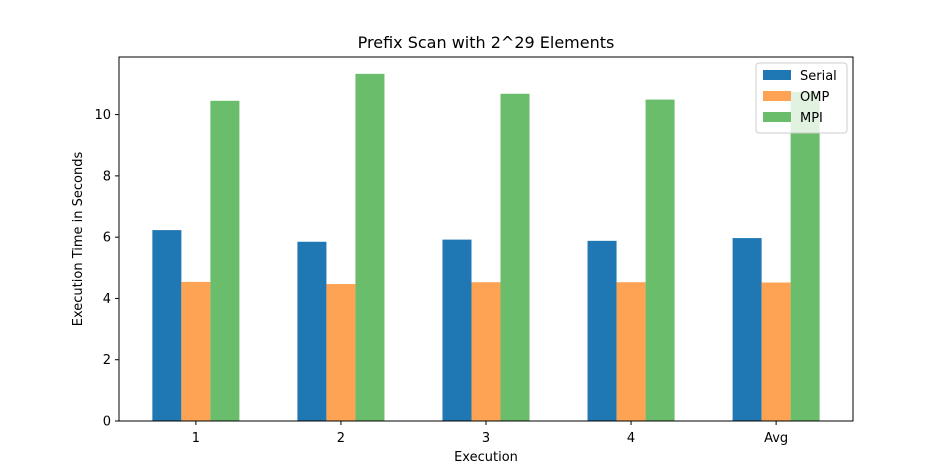 This screenshot has width=948, height=473. What do you see at coordinates (818, 76) in the screenshot?
I see `legend-label-serial: Serial` at bounding box center [818, 76].